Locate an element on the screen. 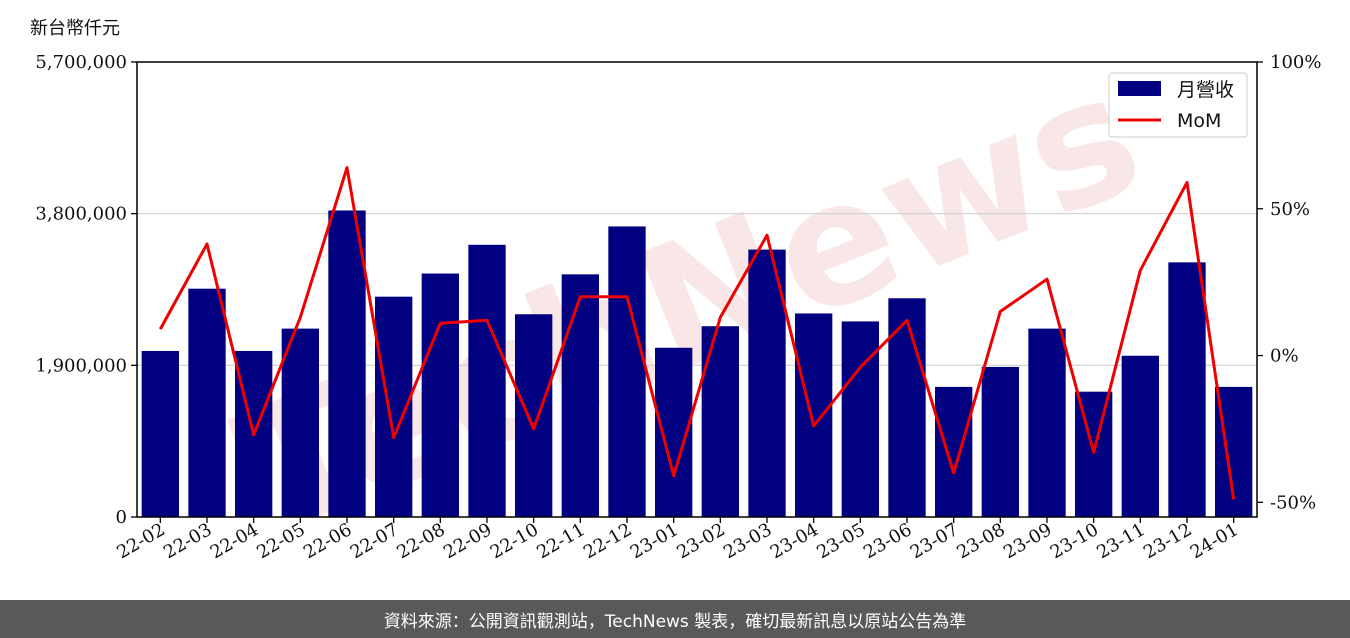 This screenshot has width=1350, height=638. legend-label-revenue: 月營收 is located at coordinates (1205, 90).